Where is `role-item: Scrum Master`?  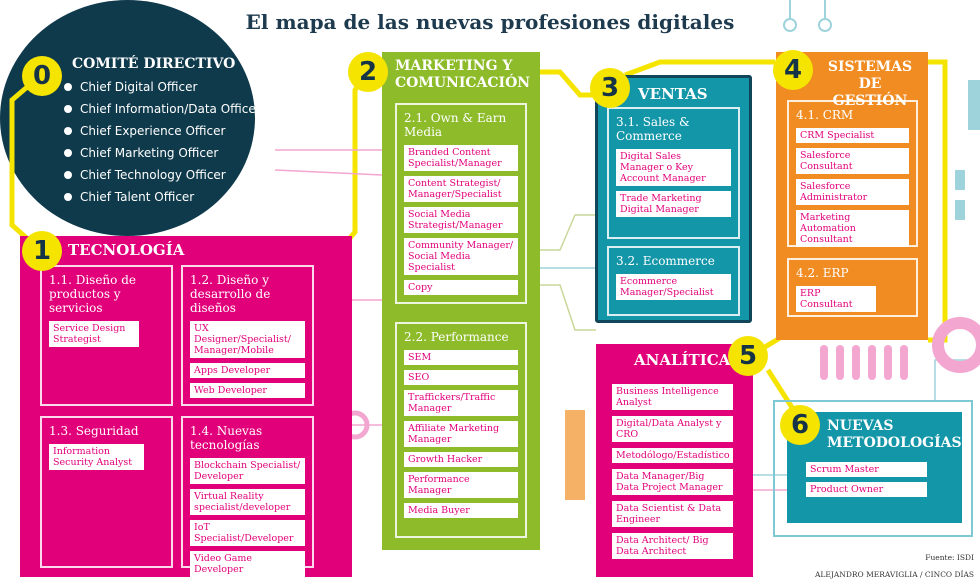 role-item: Scrum Master is located at coordinates (866, 469).